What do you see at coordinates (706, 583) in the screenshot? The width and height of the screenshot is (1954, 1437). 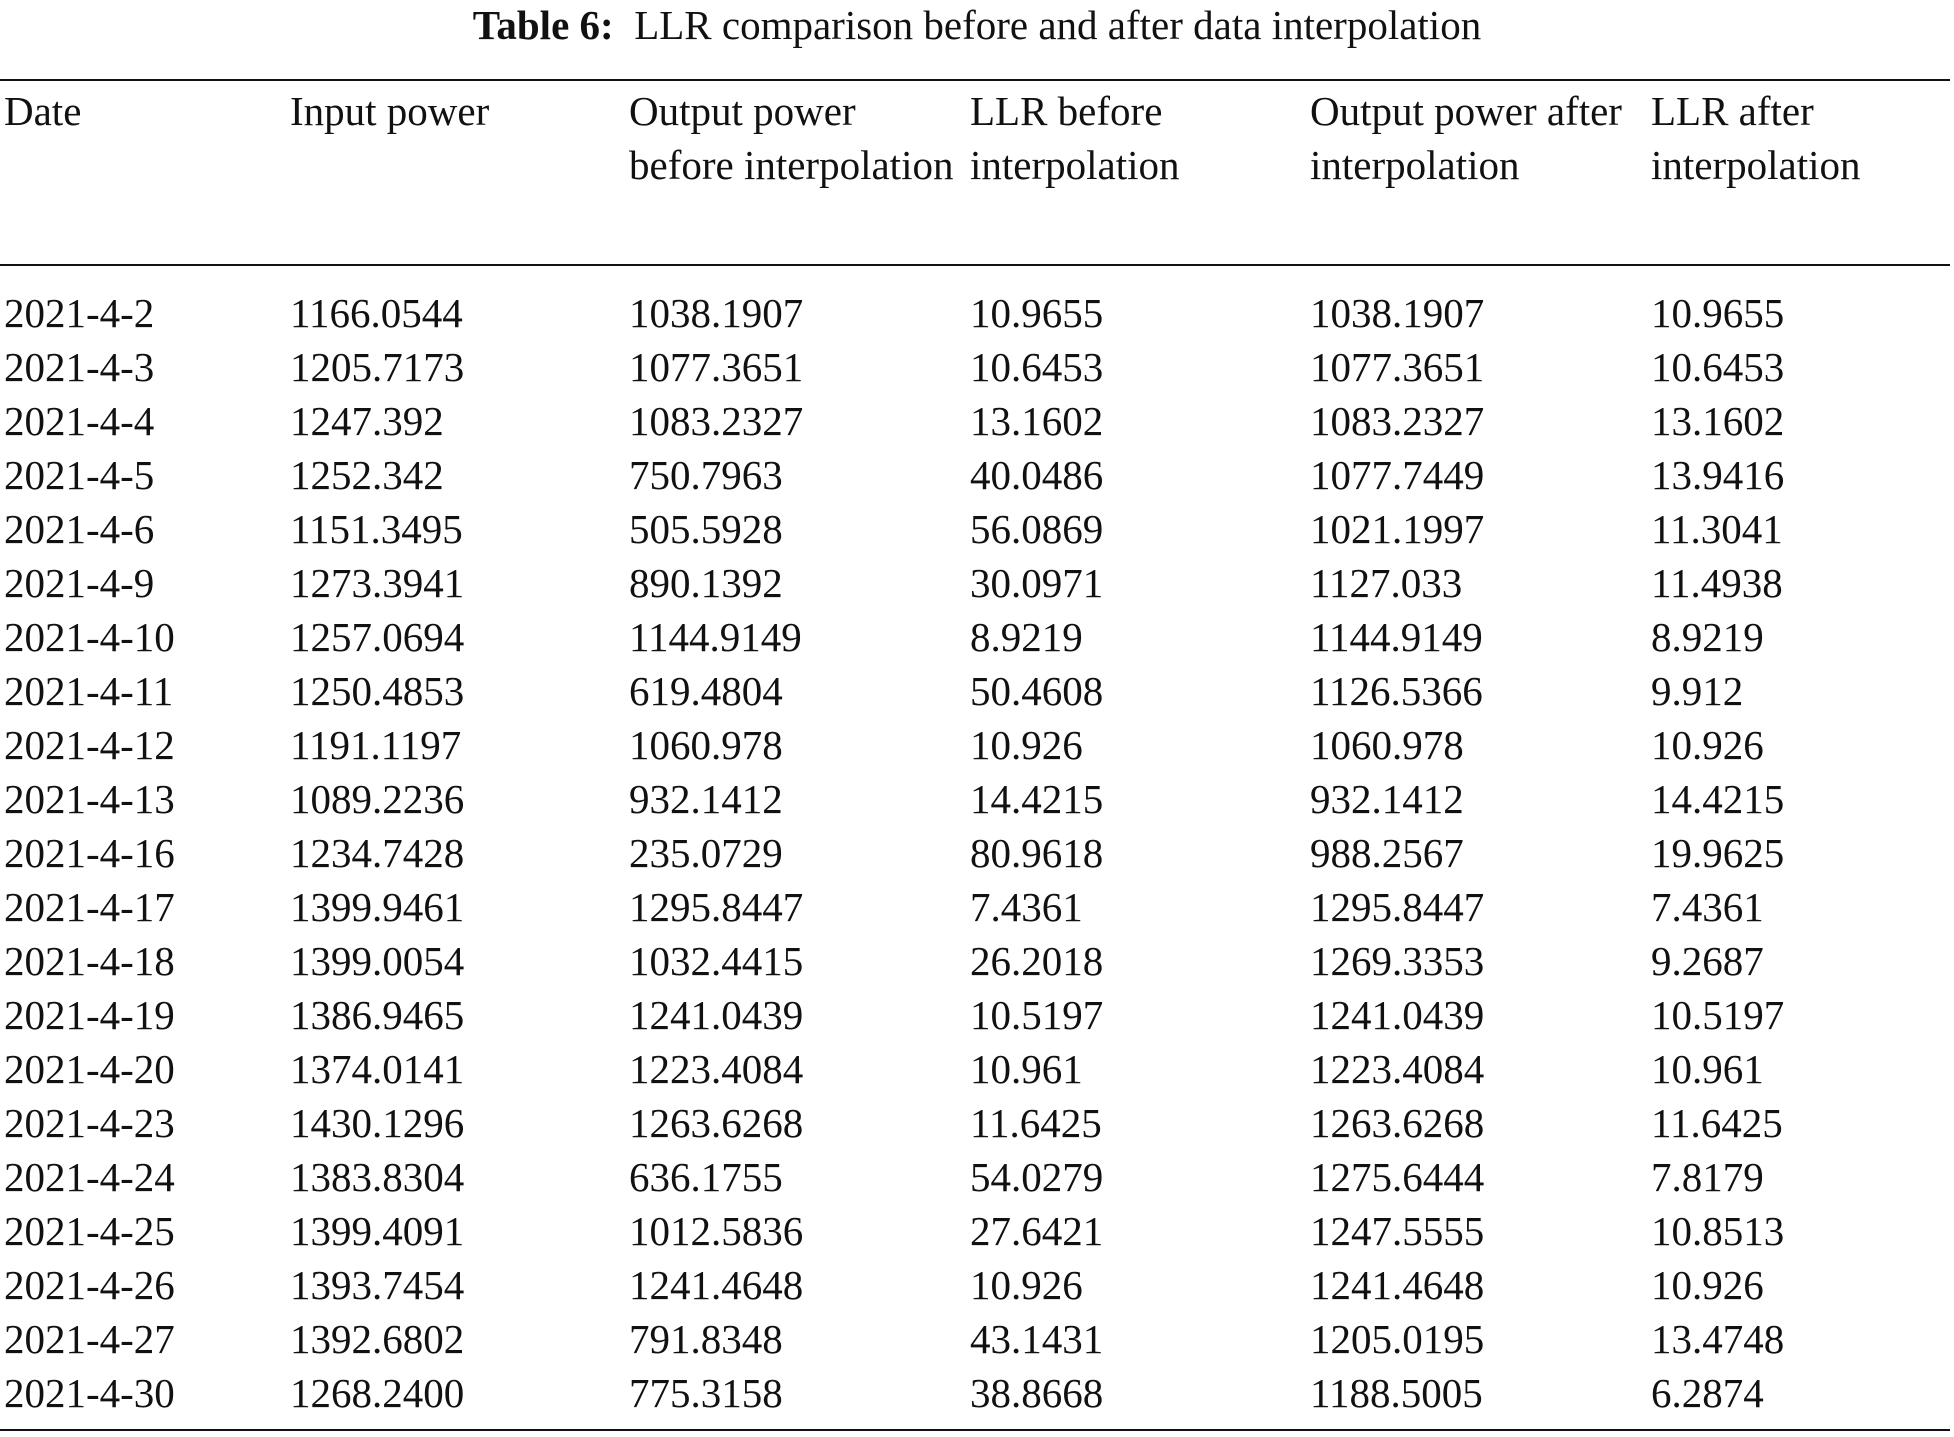 I see `output-before-cell: 890.1392` at bounding box center [706, 583].